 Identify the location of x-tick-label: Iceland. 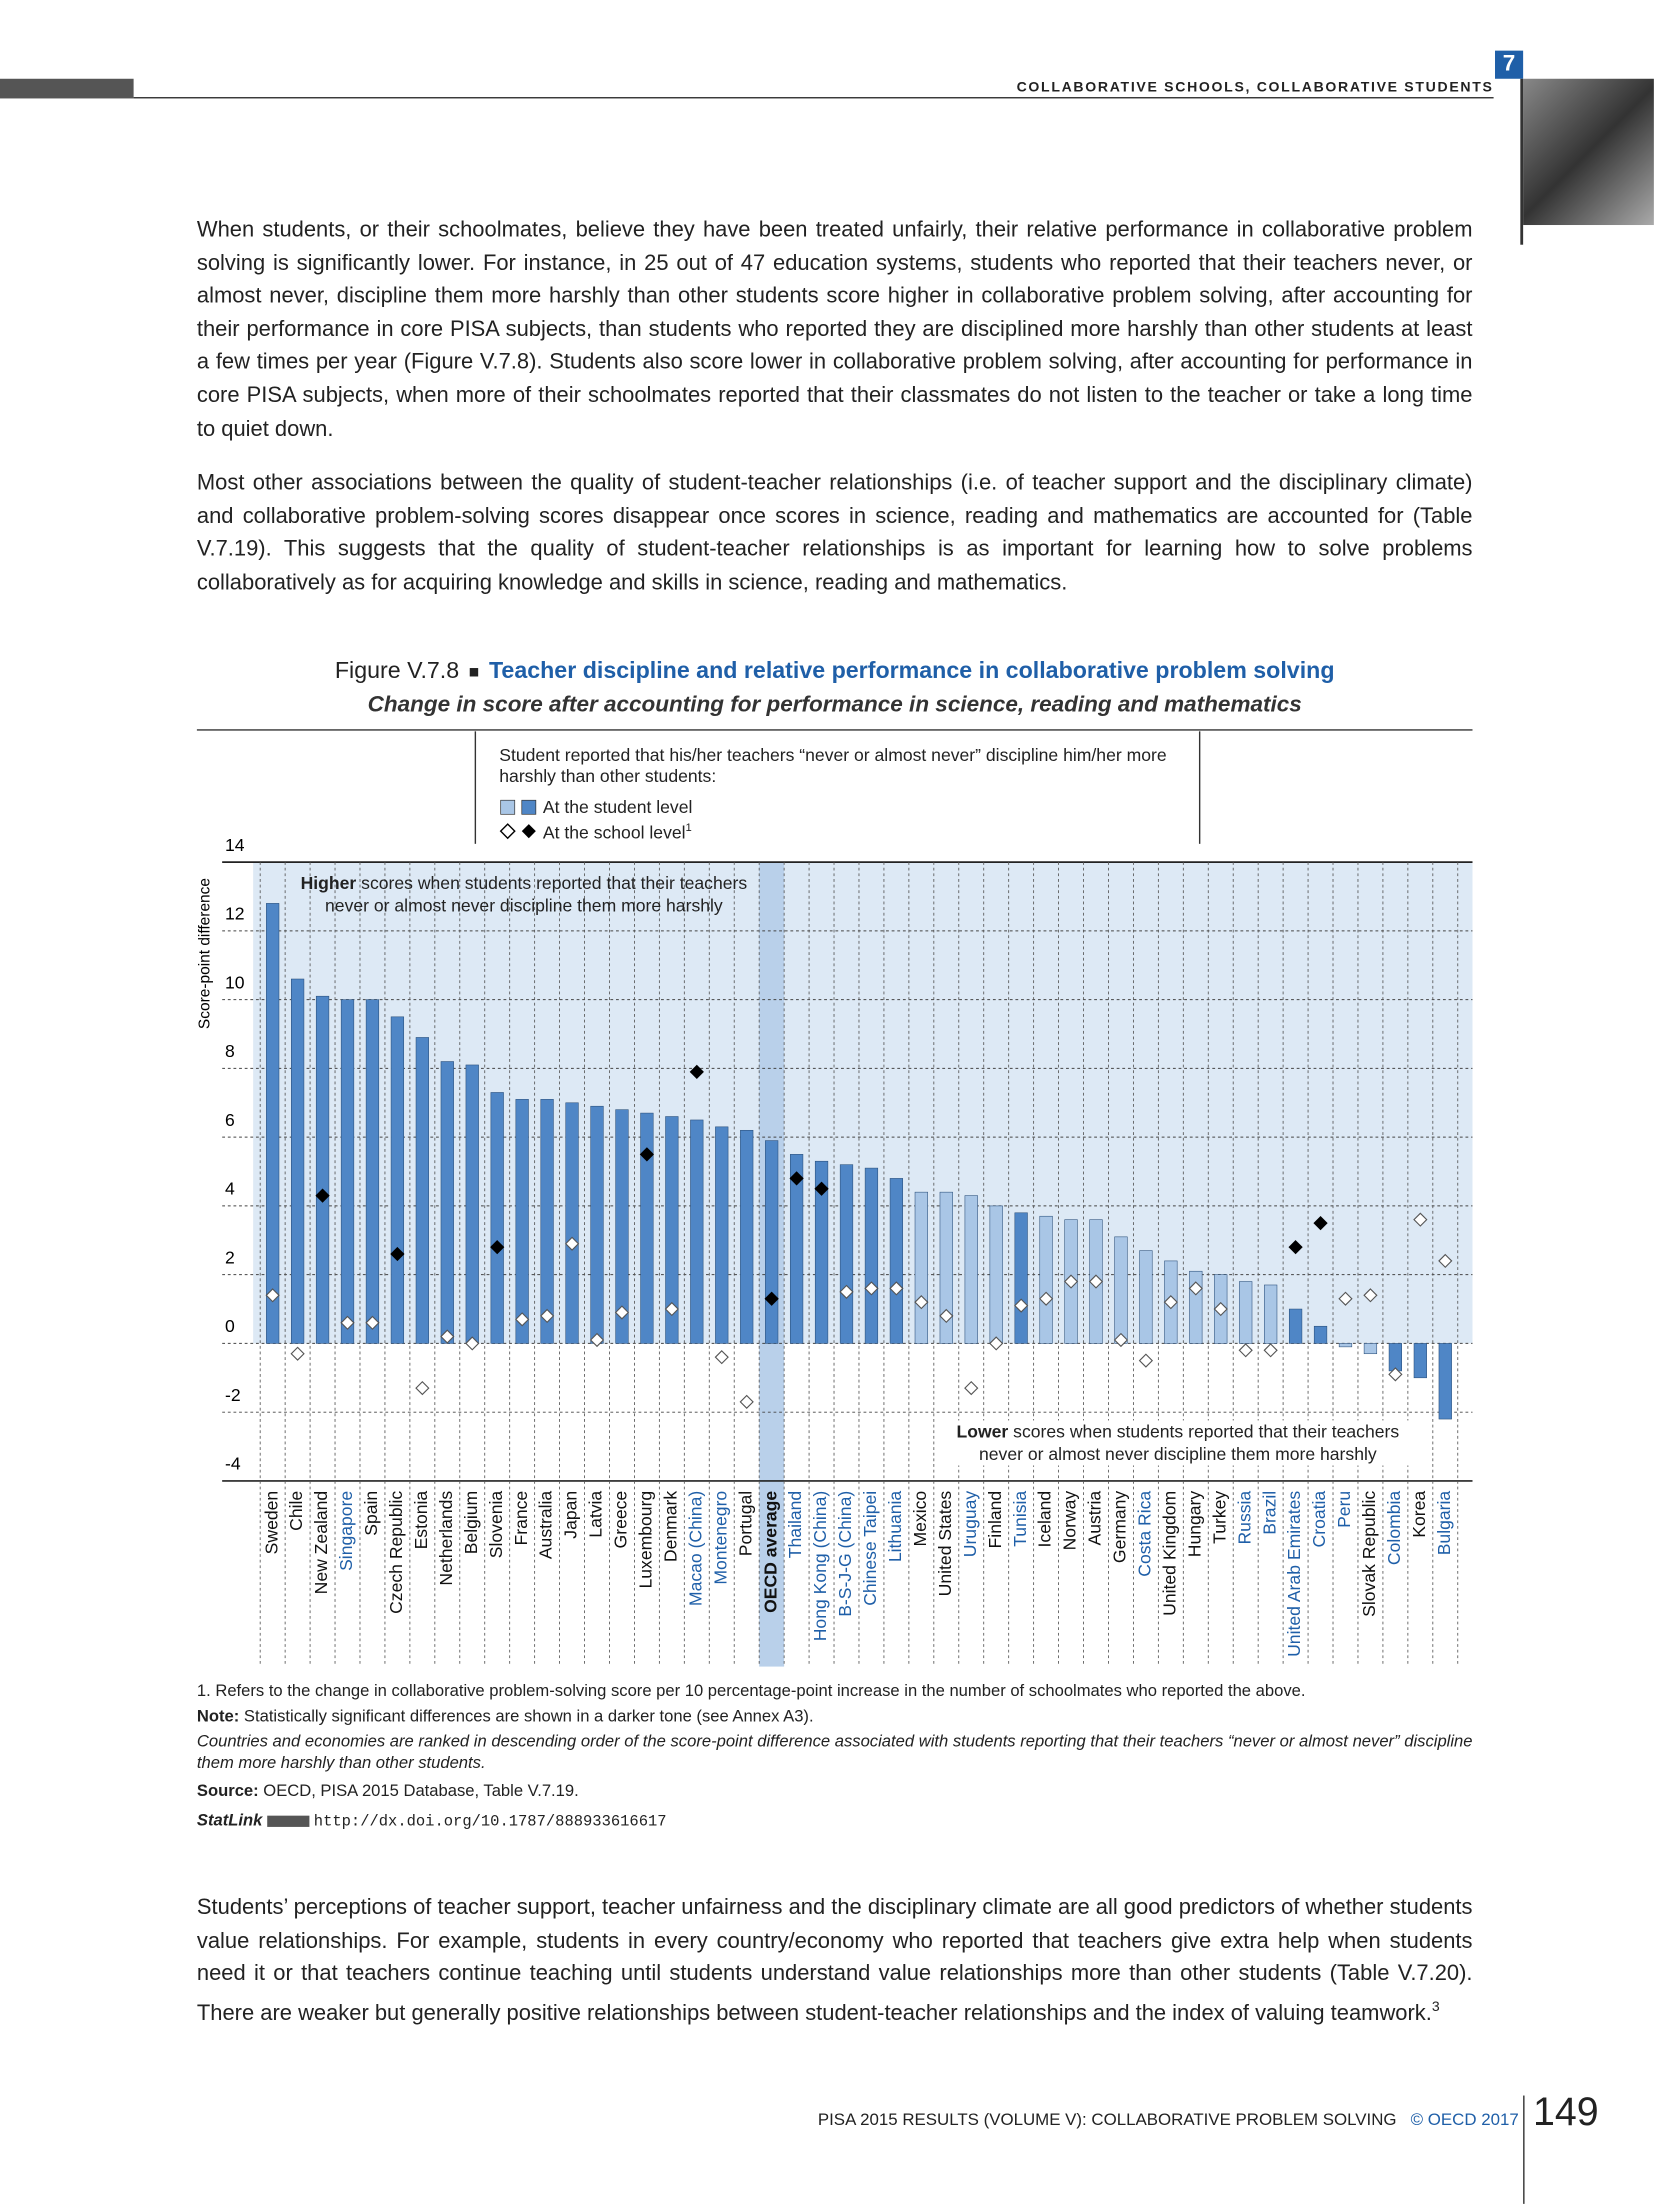
(1045, 1519).